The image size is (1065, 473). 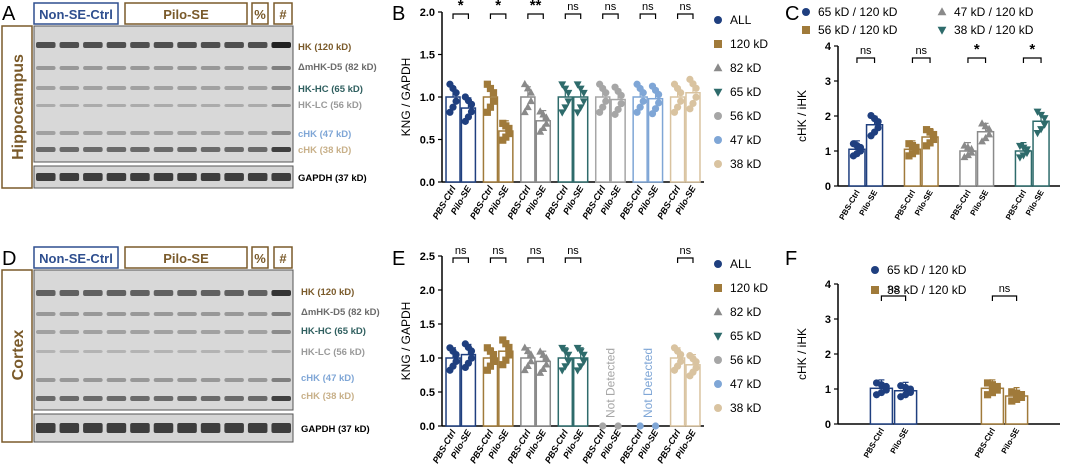 What do you see at coordinates (746, 408) in the screenshot?
I see `legend-label: 38 kD` at bounding box center [746, 408].